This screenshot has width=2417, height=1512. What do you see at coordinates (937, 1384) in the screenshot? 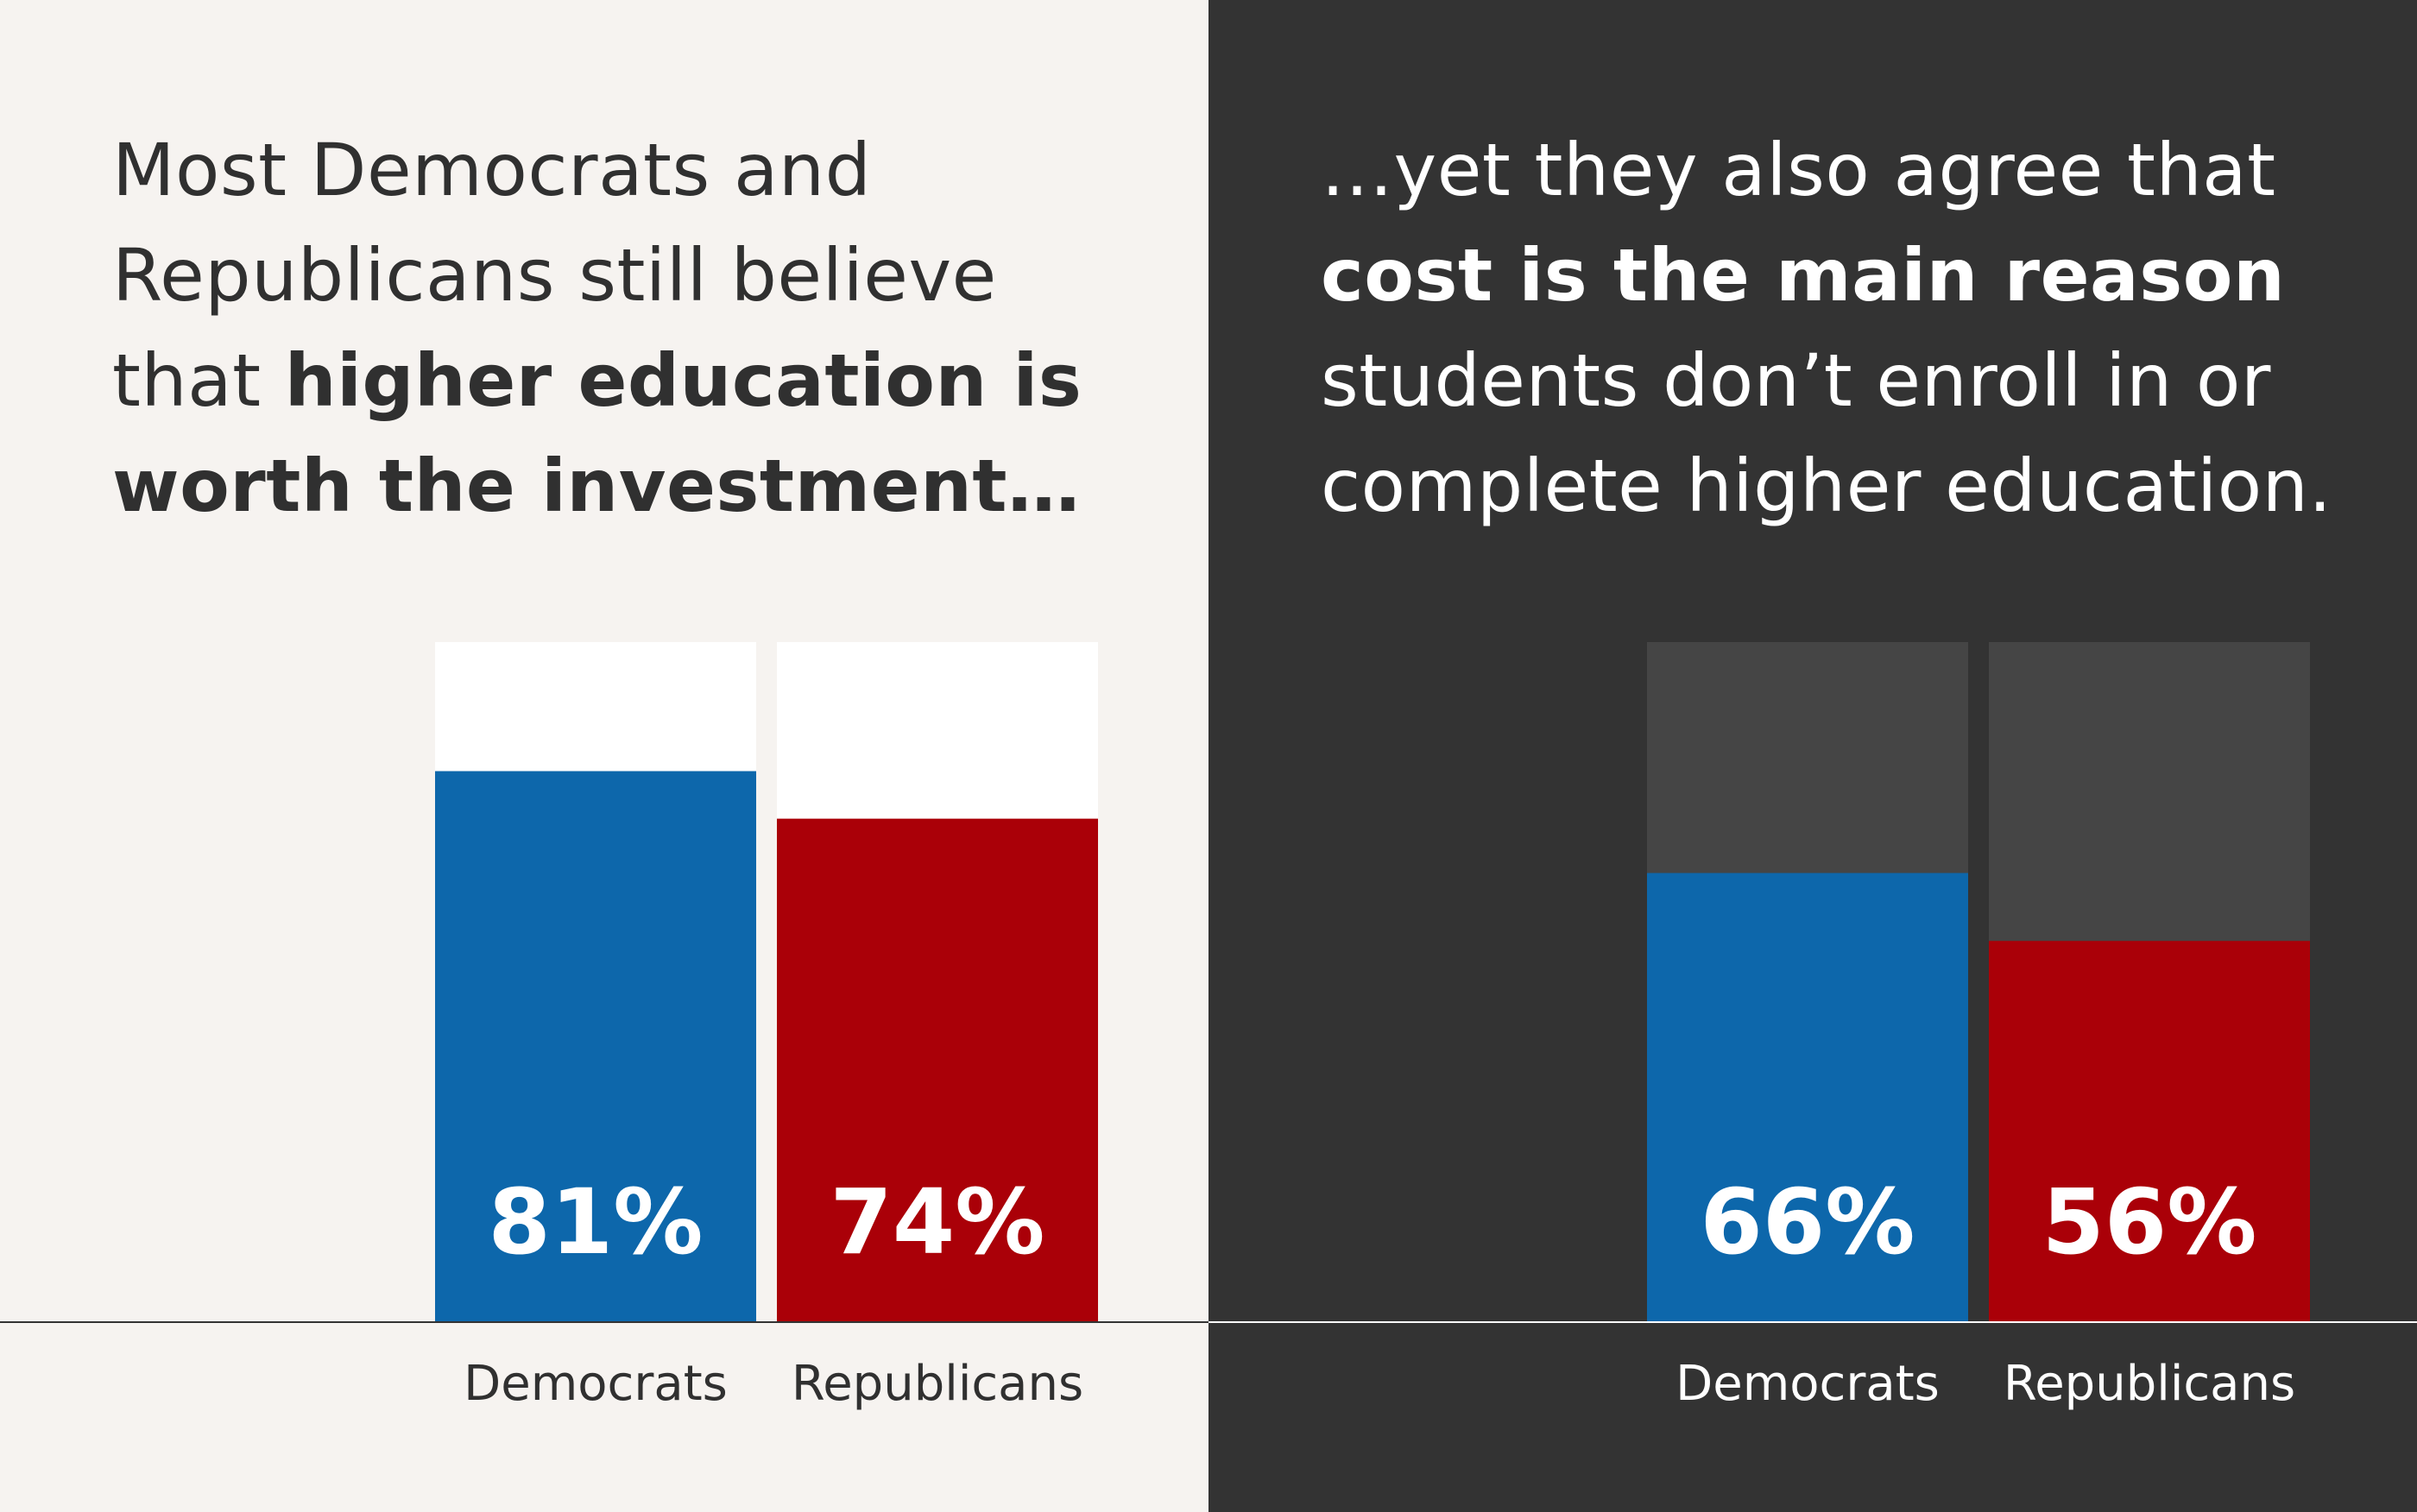
I see `left-category-label-republicans: Republicans` at bounding box center [937, 1384].